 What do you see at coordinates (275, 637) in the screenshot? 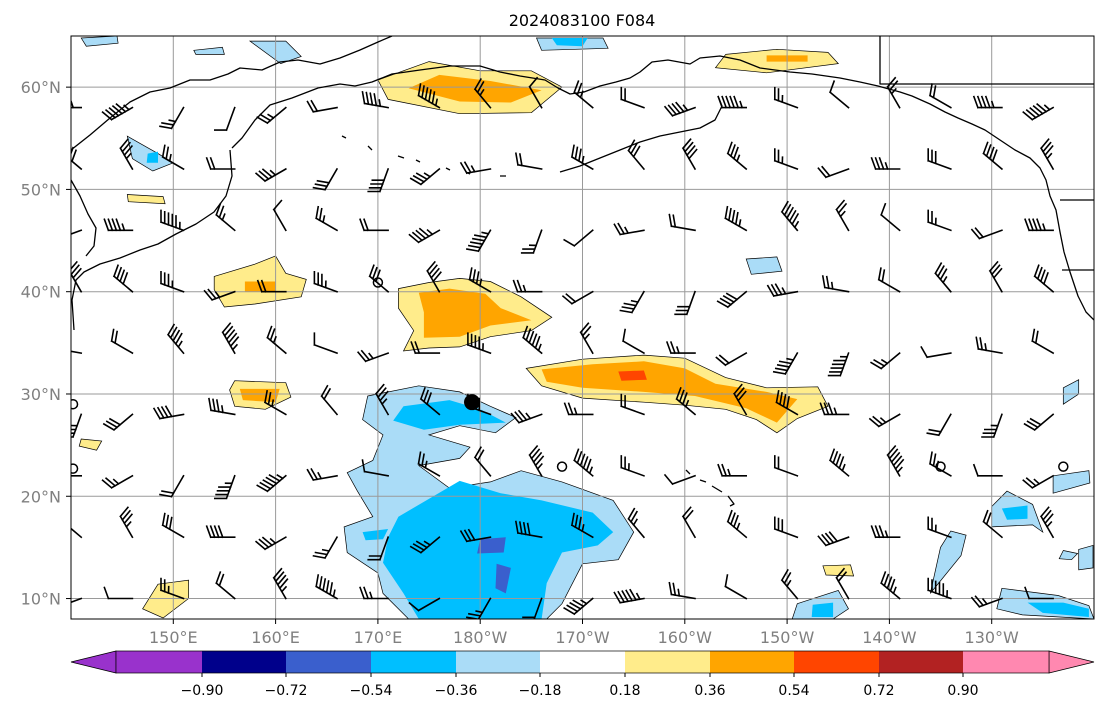
I see `lon-tick-label: 160°E` at bounding box center [275, 637].